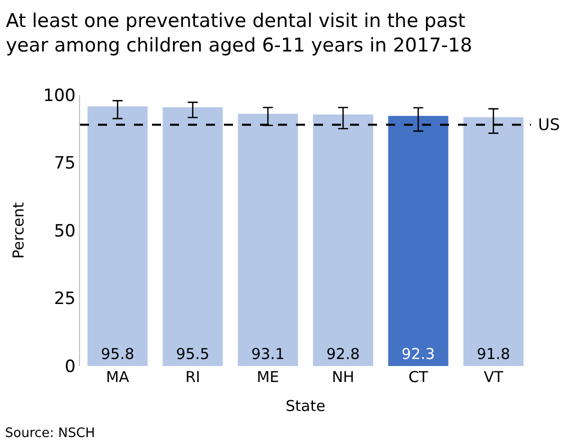  I want to click on x-tick-label: CT, so click(418, 377).